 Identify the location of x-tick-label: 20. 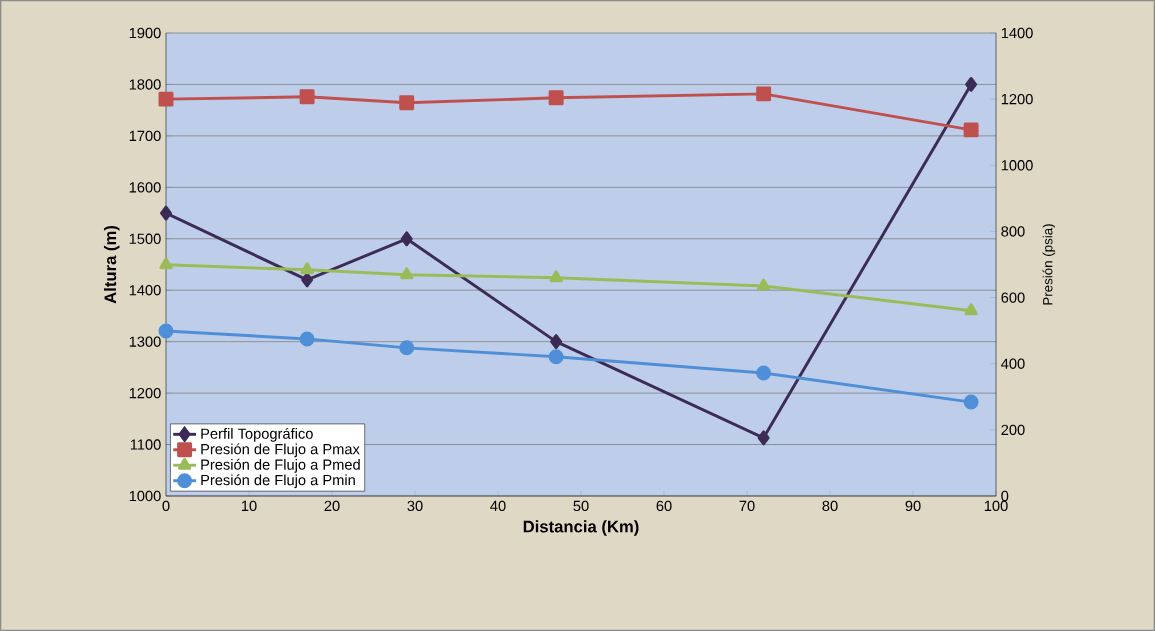
(332, 506).